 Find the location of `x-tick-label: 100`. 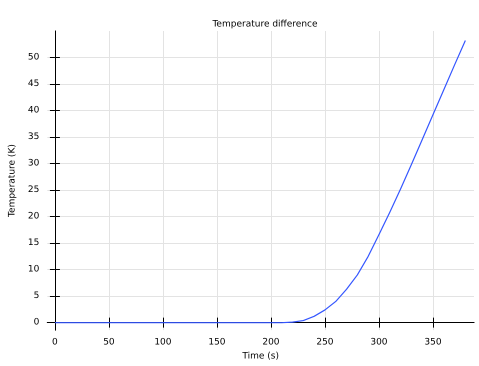

x-tick-label: 100 is located at coordinates (163, 343).